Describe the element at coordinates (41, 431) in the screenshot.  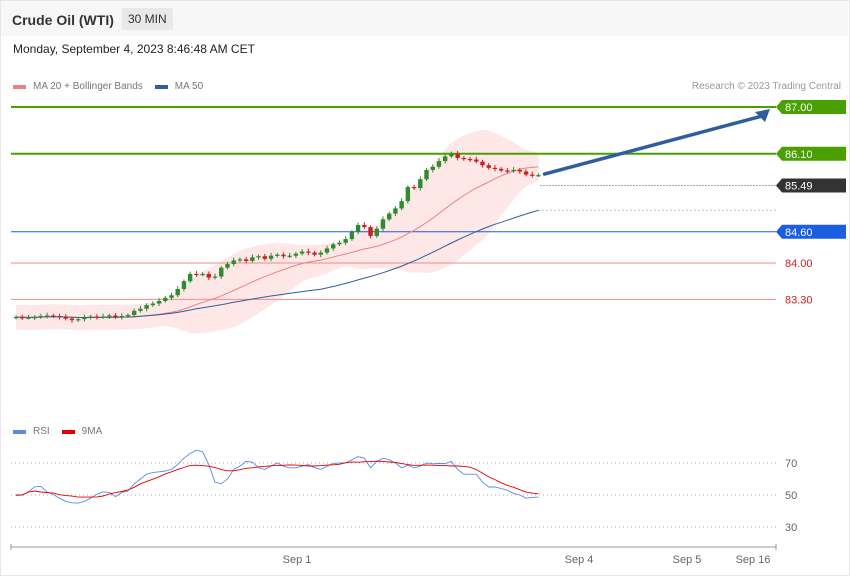
I see `rsi-legend-label: RSI` at that location.